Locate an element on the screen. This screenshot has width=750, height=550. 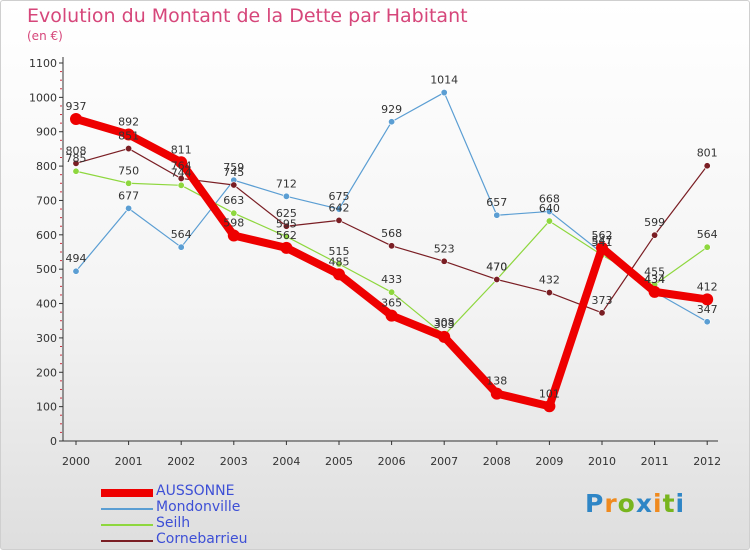
data-label-seilh: 595 is located at coordinates (286, 224).